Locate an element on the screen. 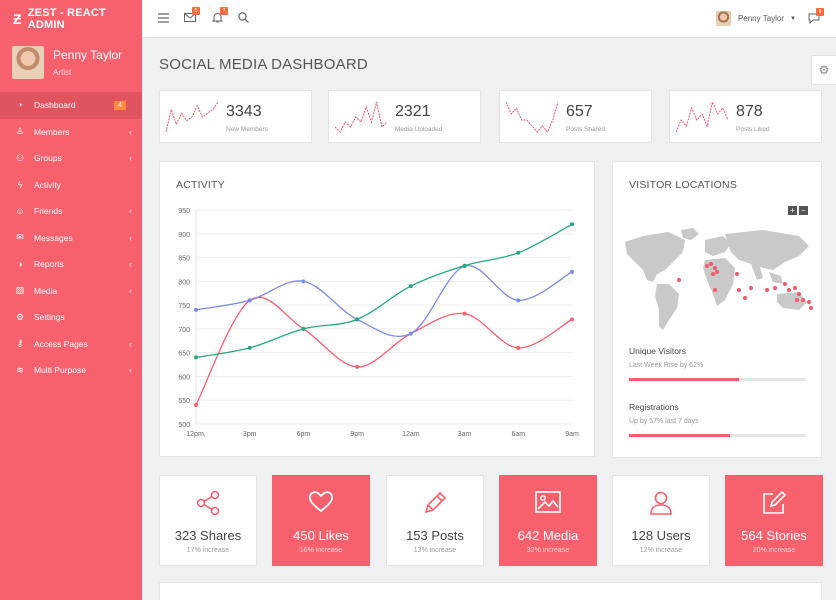 Image resolution: width=836 pixels, height=600 pixels. stat-value: 3343 is located at coordinates (244, 111).